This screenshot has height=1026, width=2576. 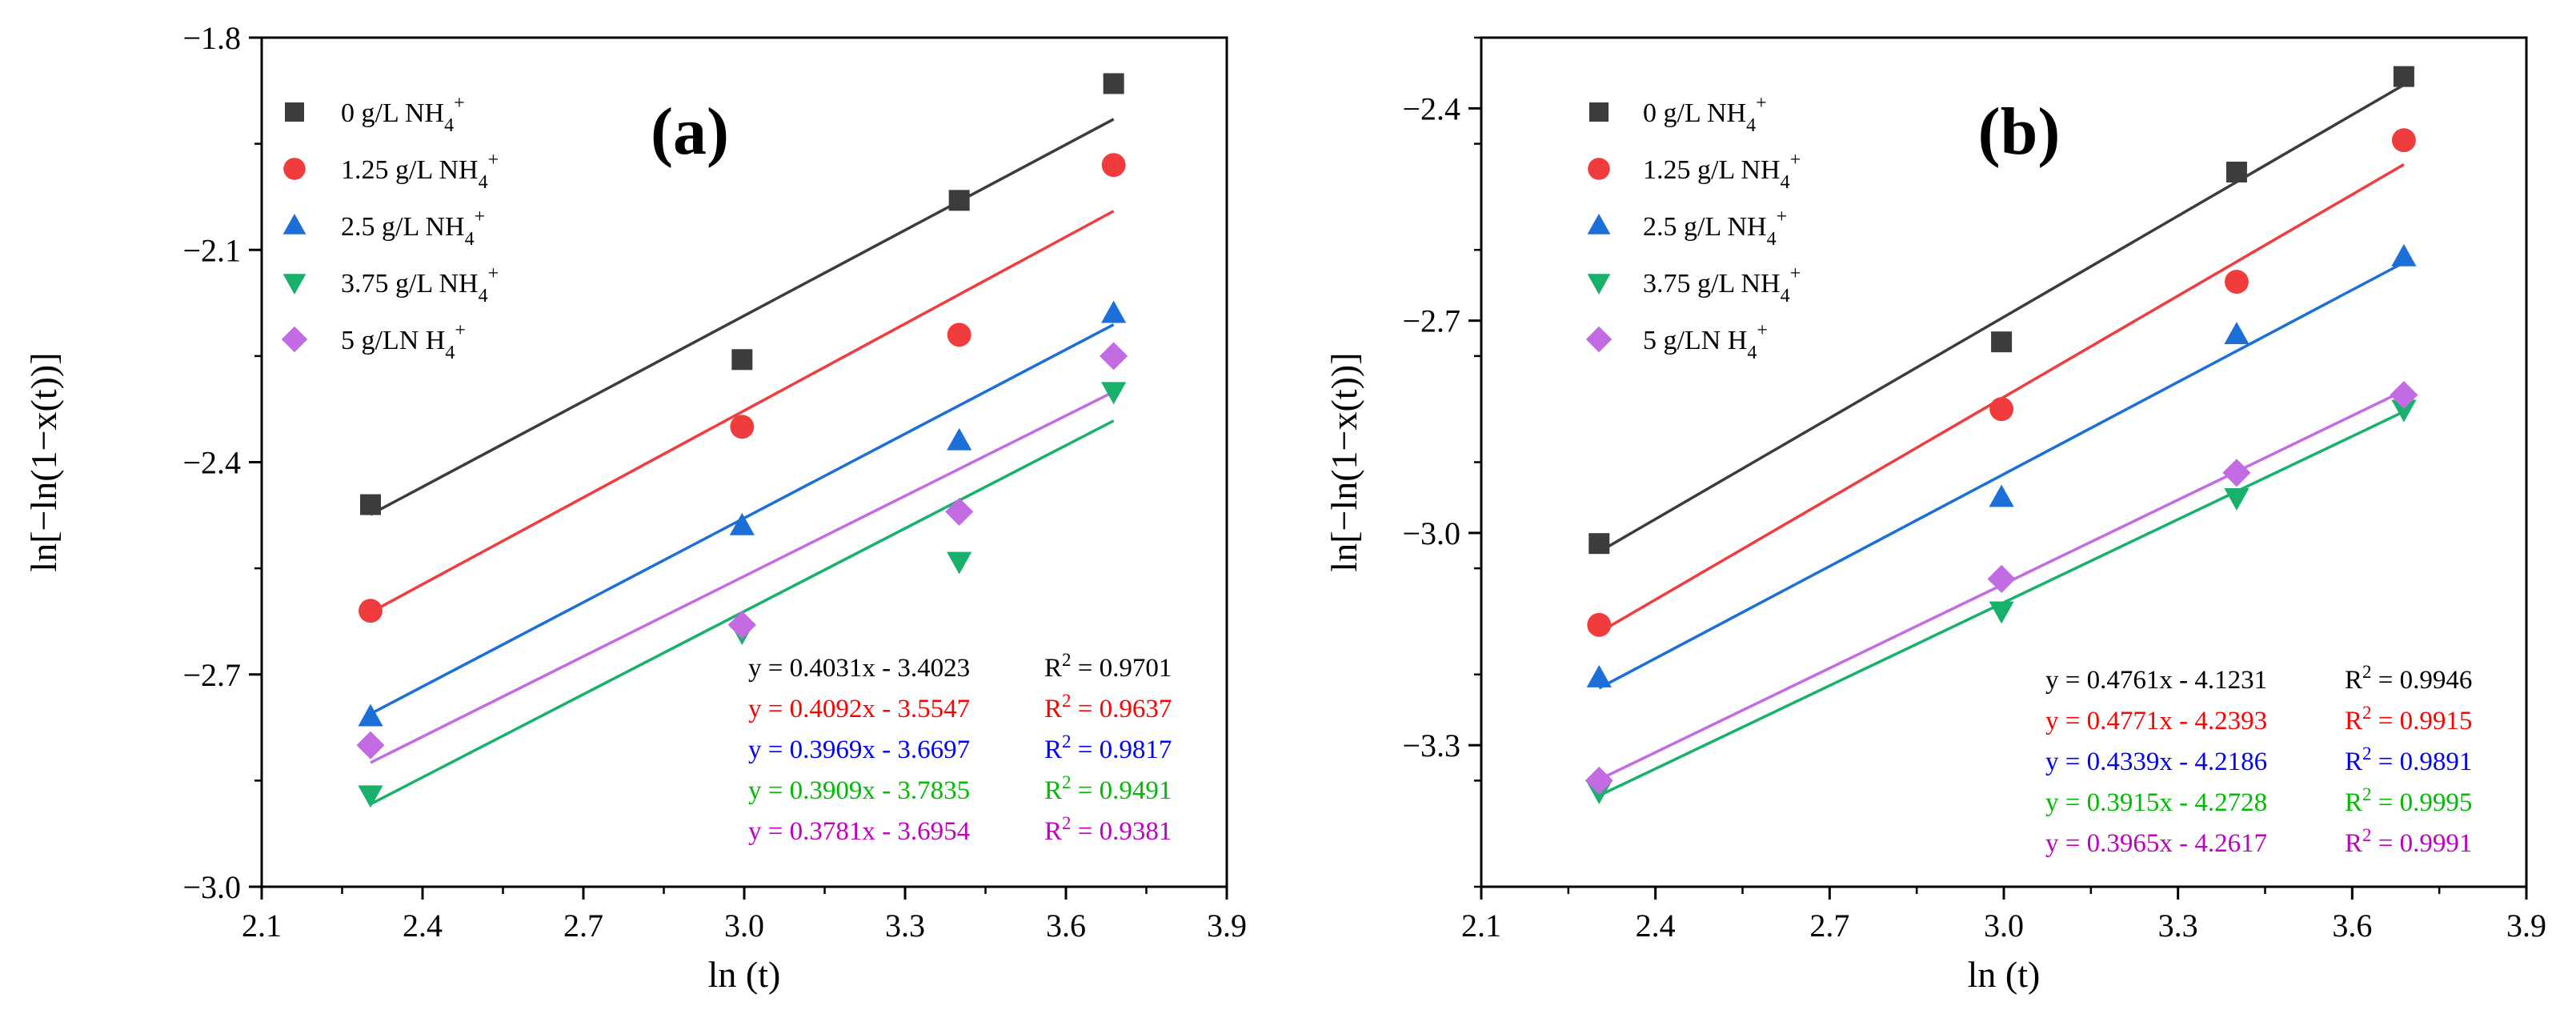 I want to click on equation-4: y = 0.3965x - 4.2617, so click(x=2156, y=843).